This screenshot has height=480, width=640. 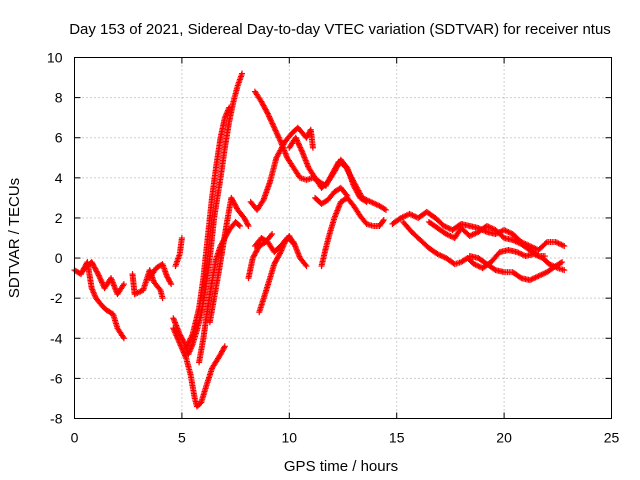 I want to click on y-tick-label: 0, so click(x=59, y=258).